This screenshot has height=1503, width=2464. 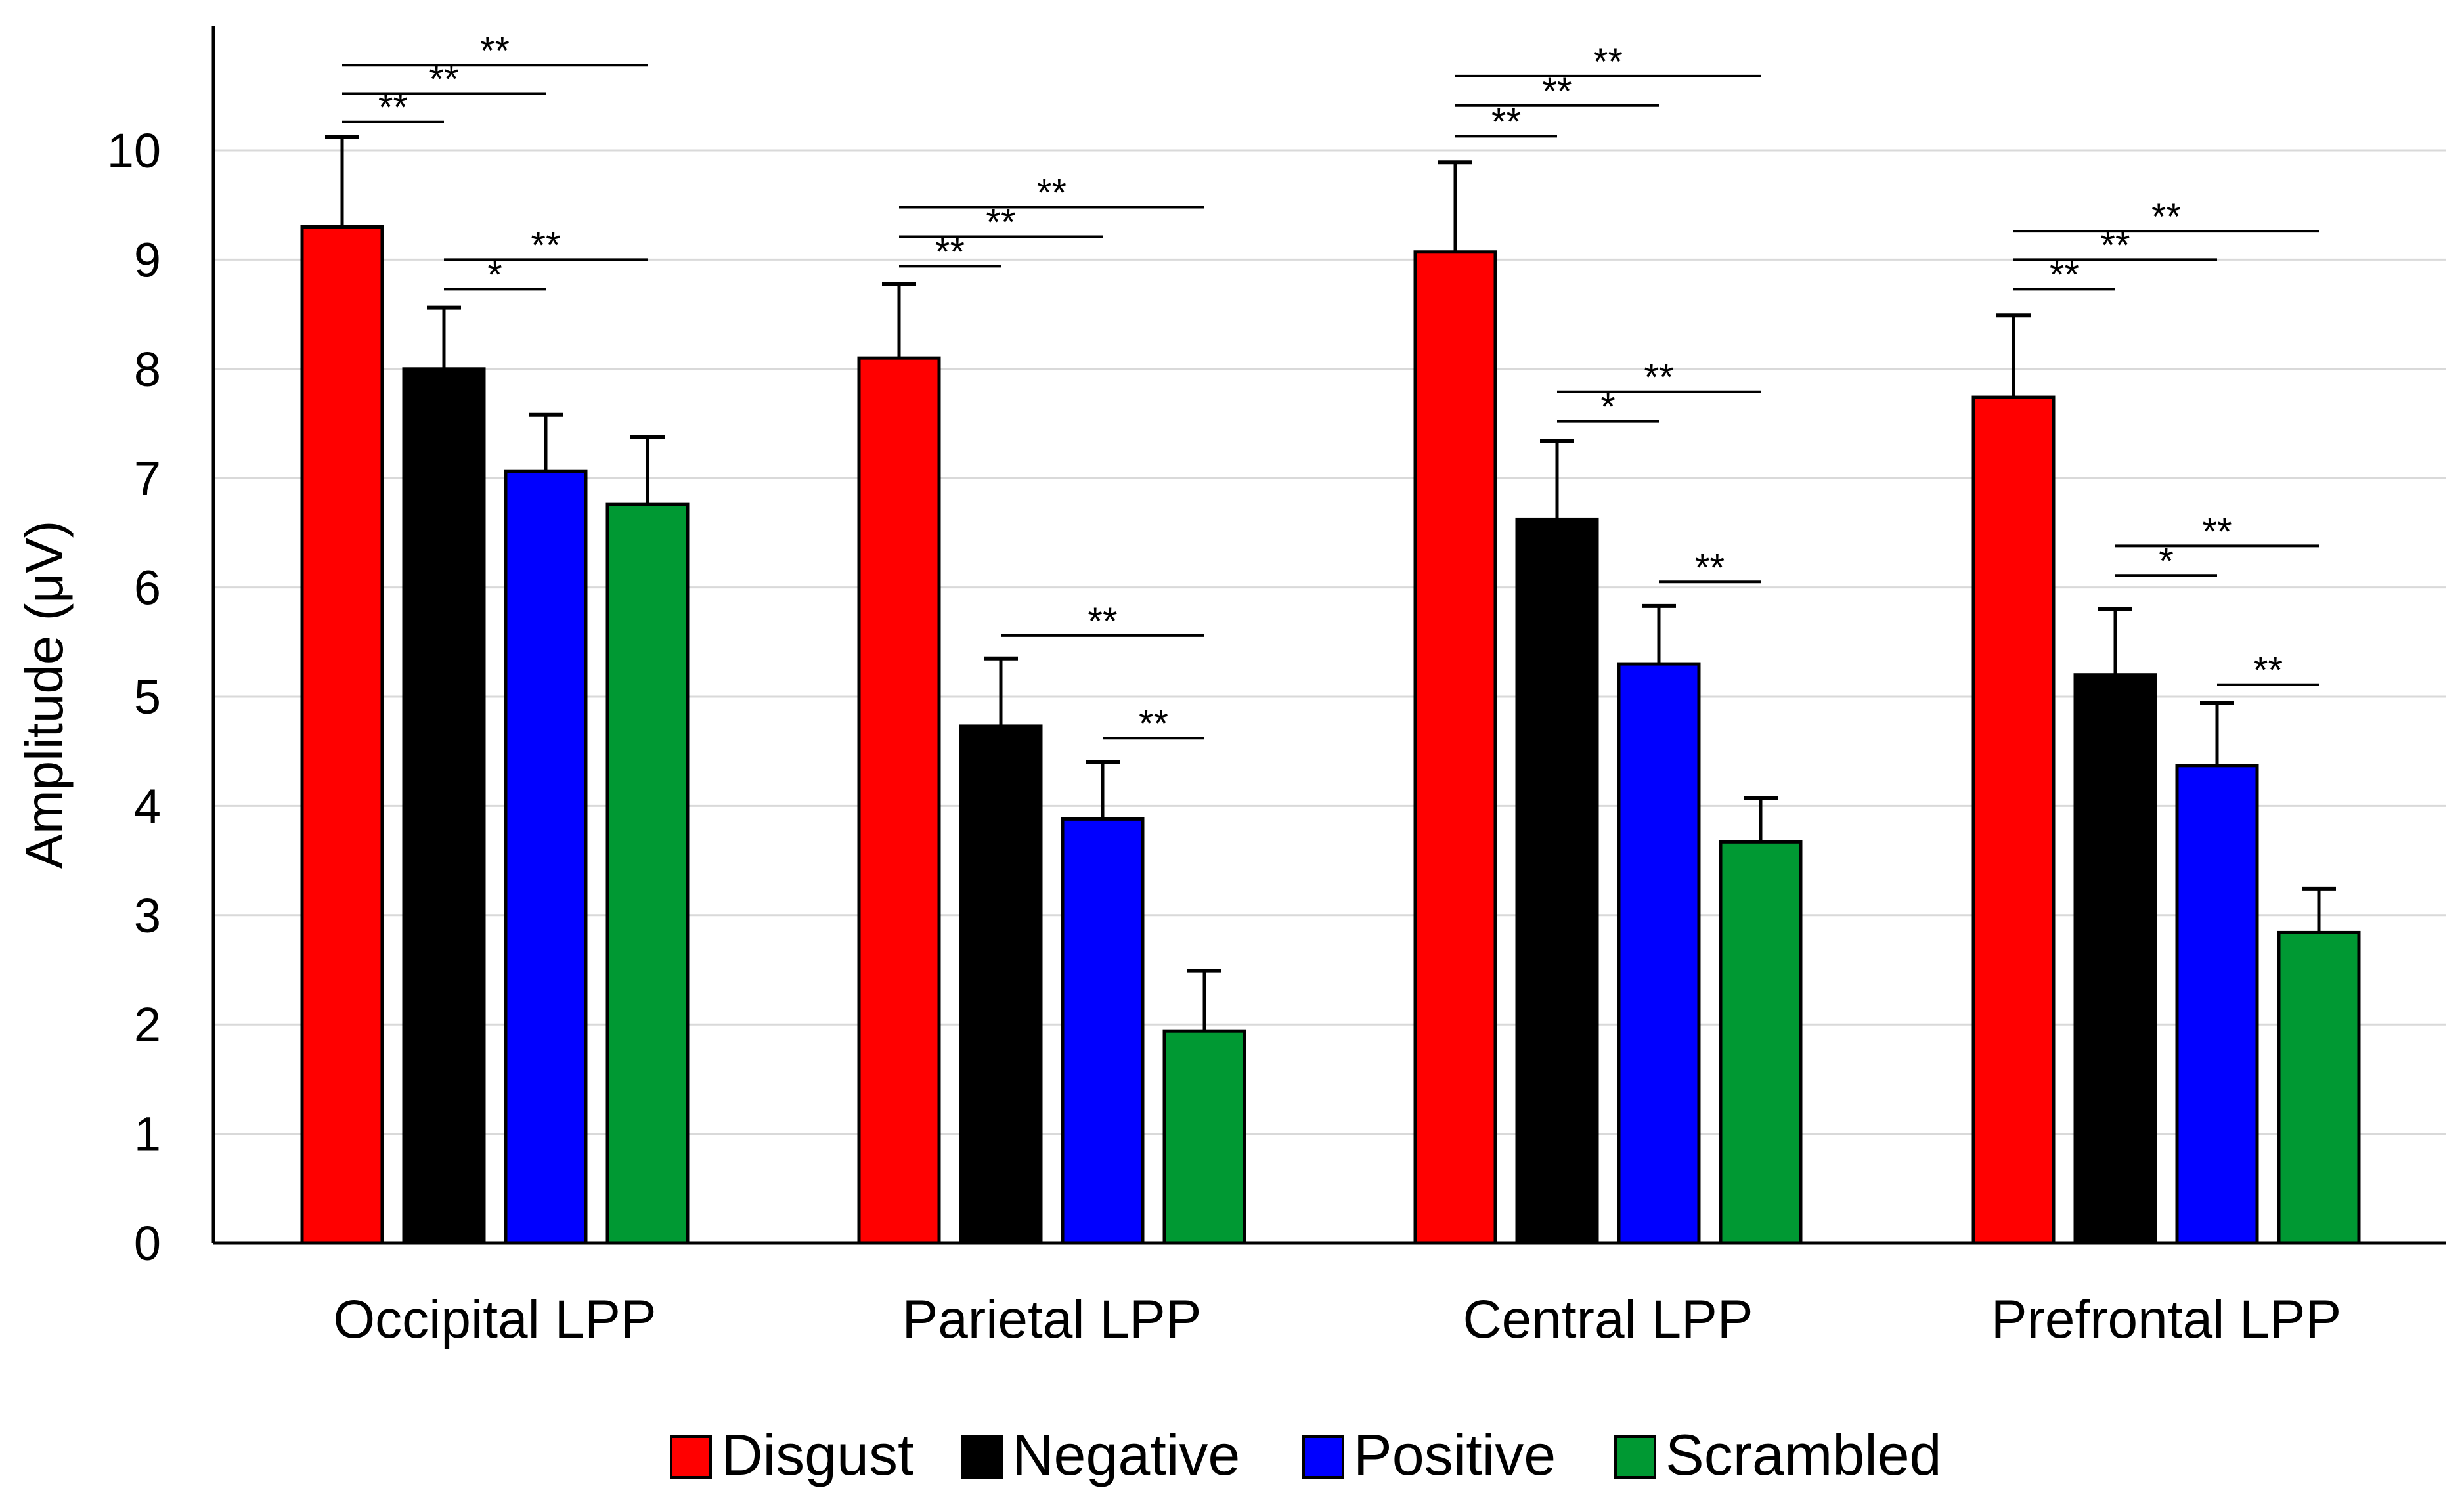 I want to click on y-tick-label: 5, so click(x=147, y=697).